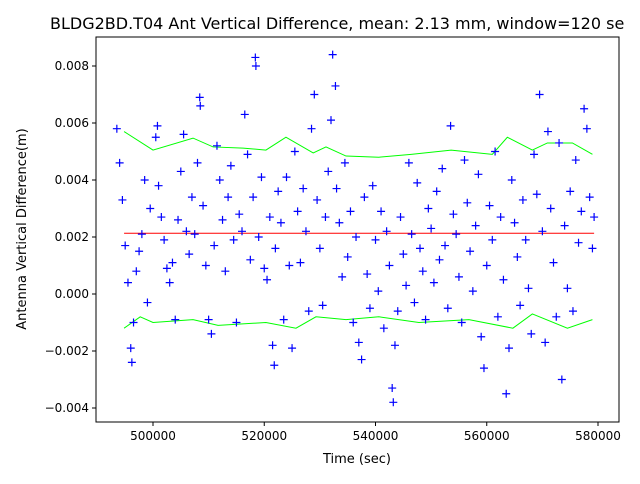 Image resolution: width=640 pixels, height=484 pixels. I want to click on x-axis-label: Time (sec), so click(356, 459).